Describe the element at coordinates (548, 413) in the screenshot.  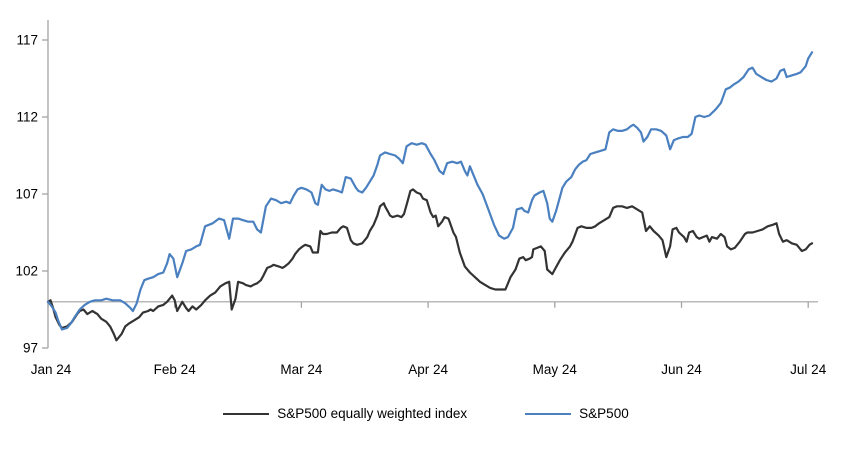
I see `sp500-line-swatch` at that location.